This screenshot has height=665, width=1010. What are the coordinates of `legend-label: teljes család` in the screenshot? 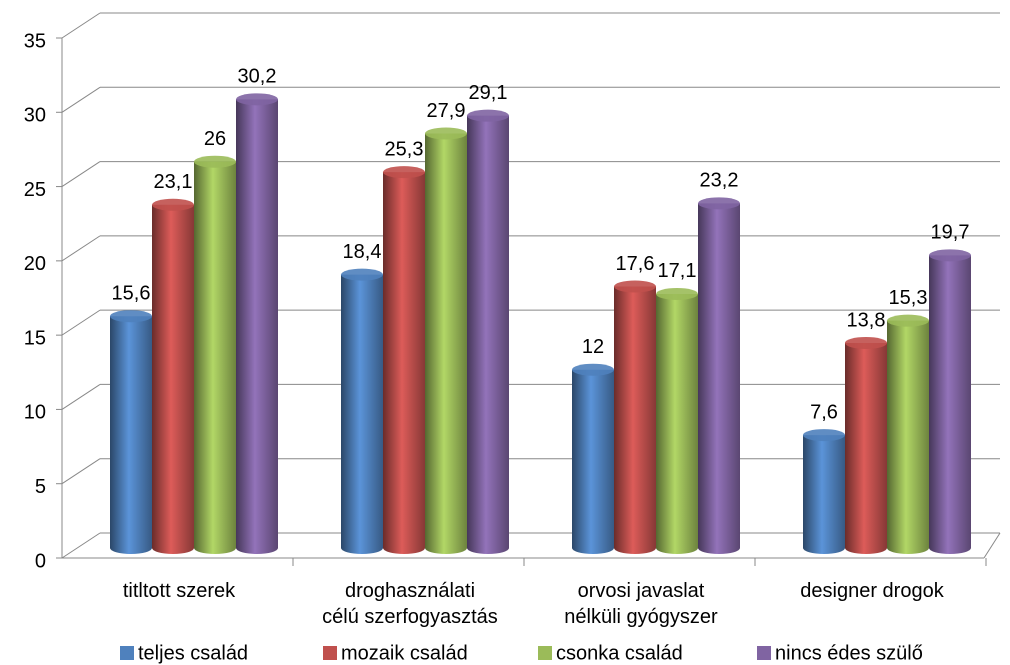 It's located at (193, 653).